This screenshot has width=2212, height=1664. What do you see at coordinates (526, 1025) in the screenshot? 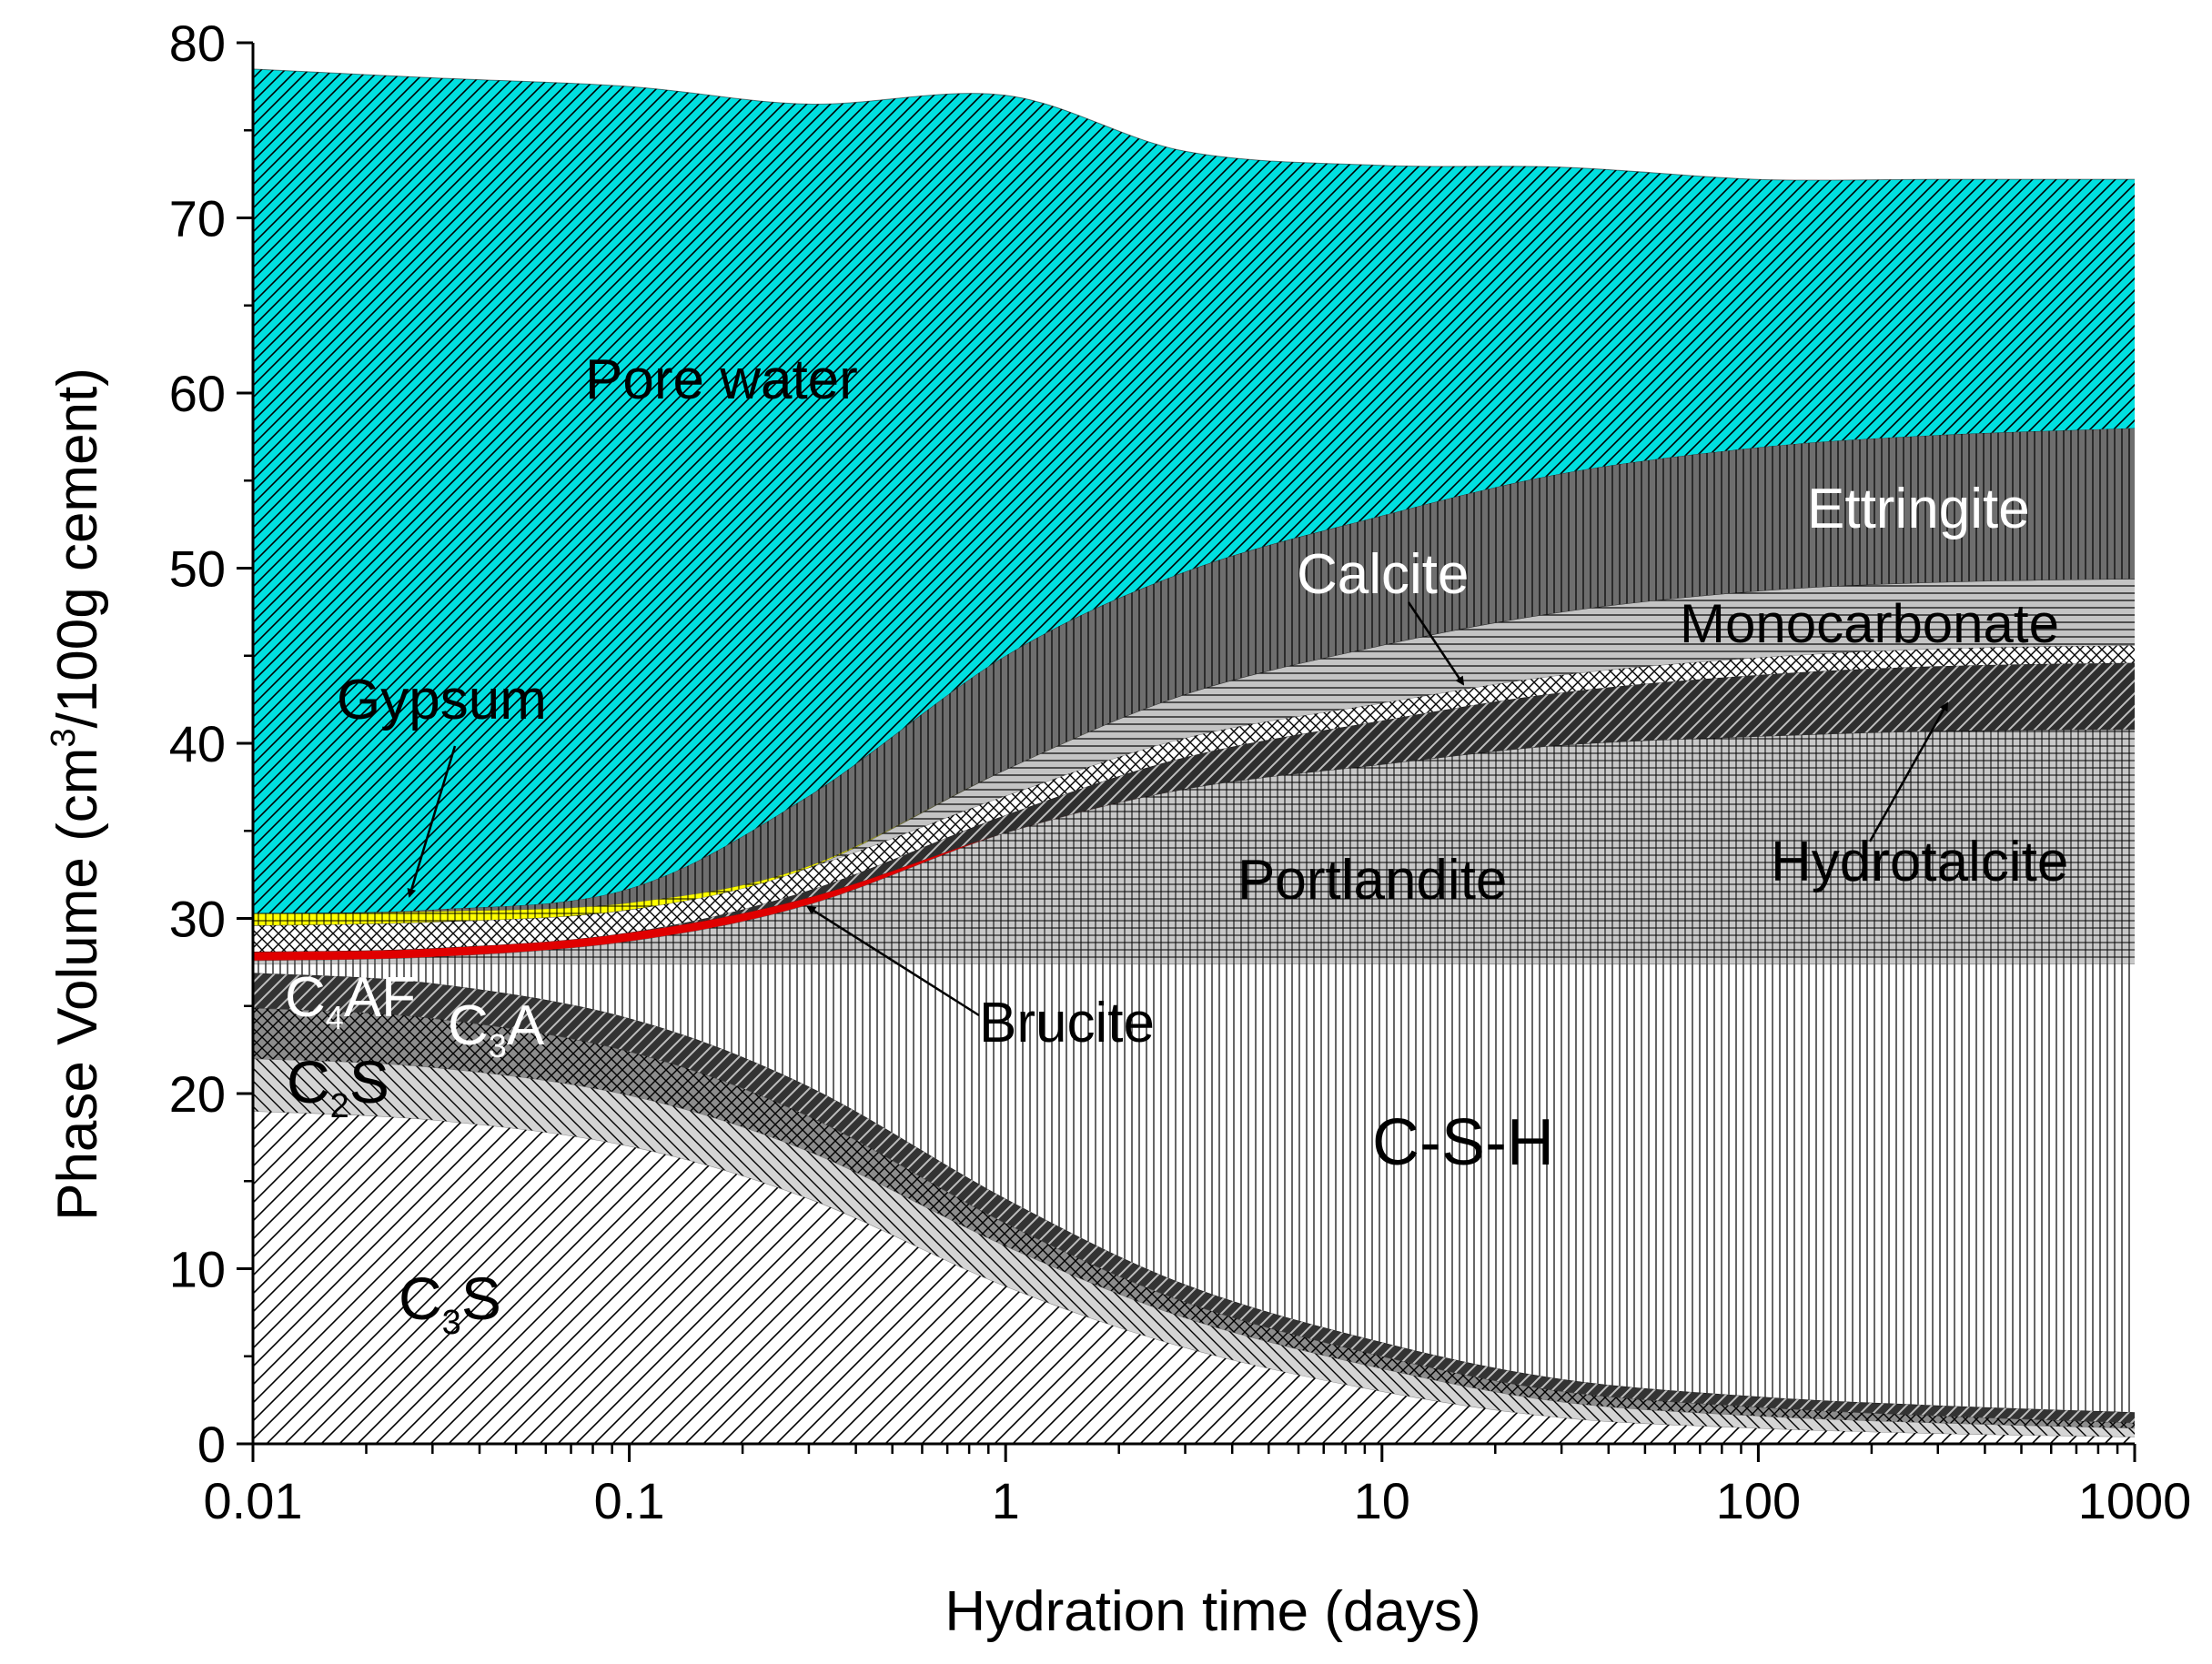
I see `label-c3a-rest: A` at bounding box center [526, 1025].